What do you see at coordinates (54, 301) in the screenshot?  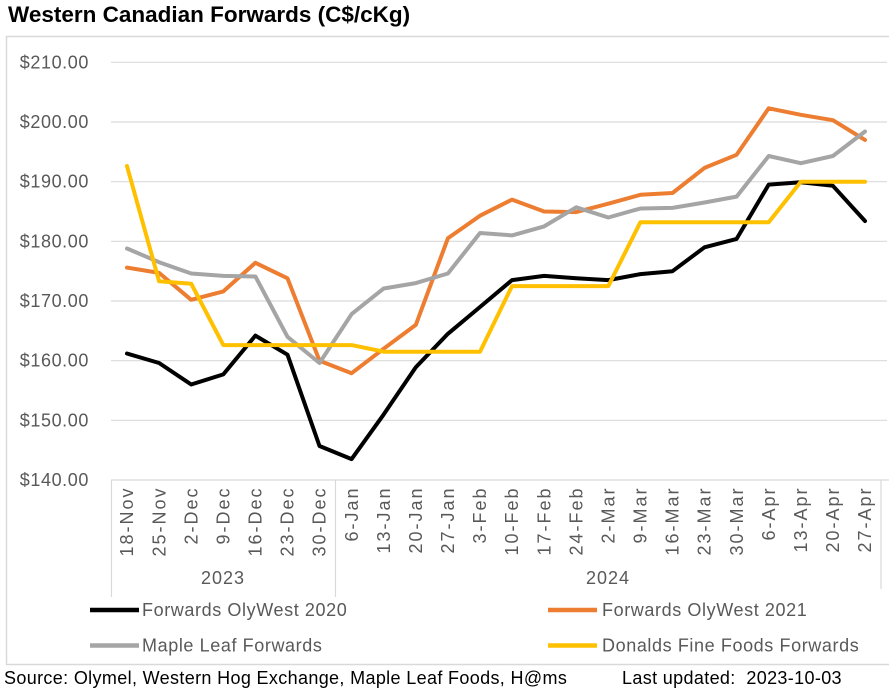 I see `svg-text: $170.00` at bounding box center [54, 301].